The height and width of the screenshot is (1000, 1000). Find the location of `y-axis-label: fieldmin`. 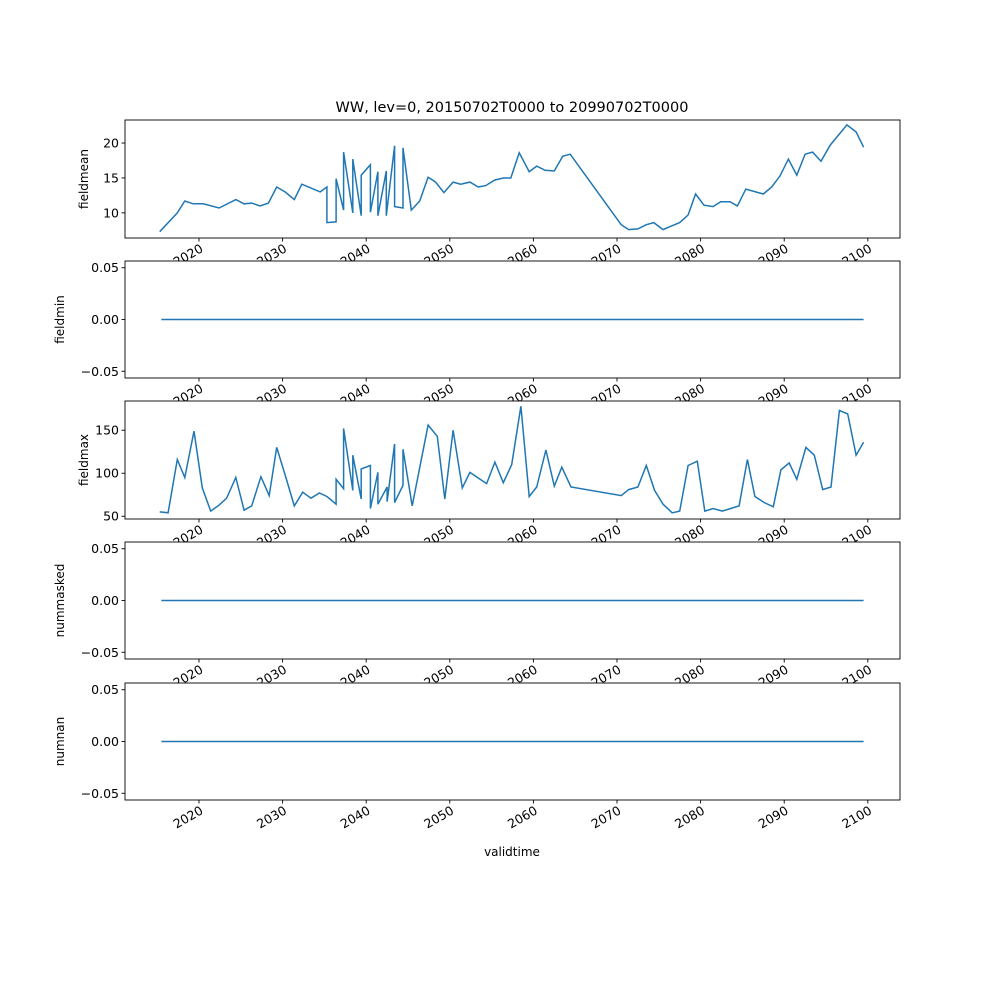

y-axis-label: fieldmin is located at coordinates (60, 319).